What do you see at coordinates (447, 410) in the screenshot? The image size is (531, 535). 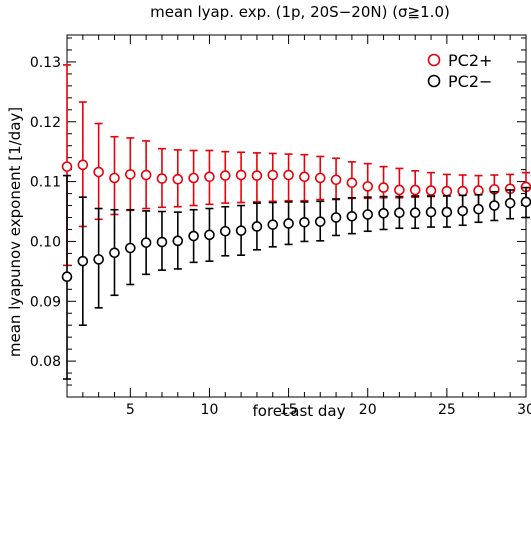 I see `x-tick-label: 25` at bounding box center [447, 410].